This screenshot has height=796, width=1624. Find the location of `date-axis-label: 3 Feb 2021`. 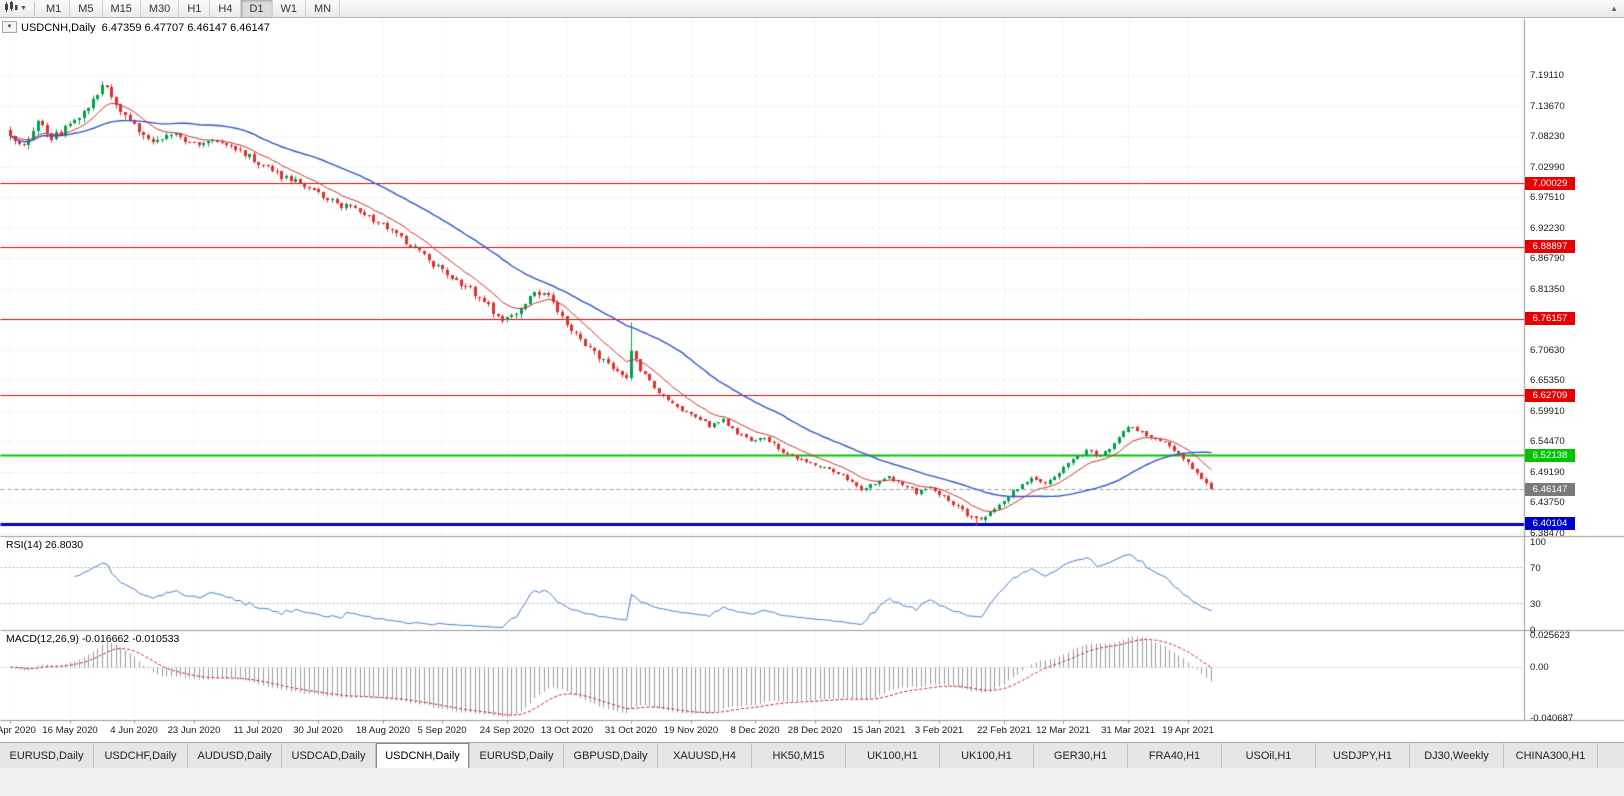

date-axis-label: 3 Feb 2021 is located at coordinates (939, 730).